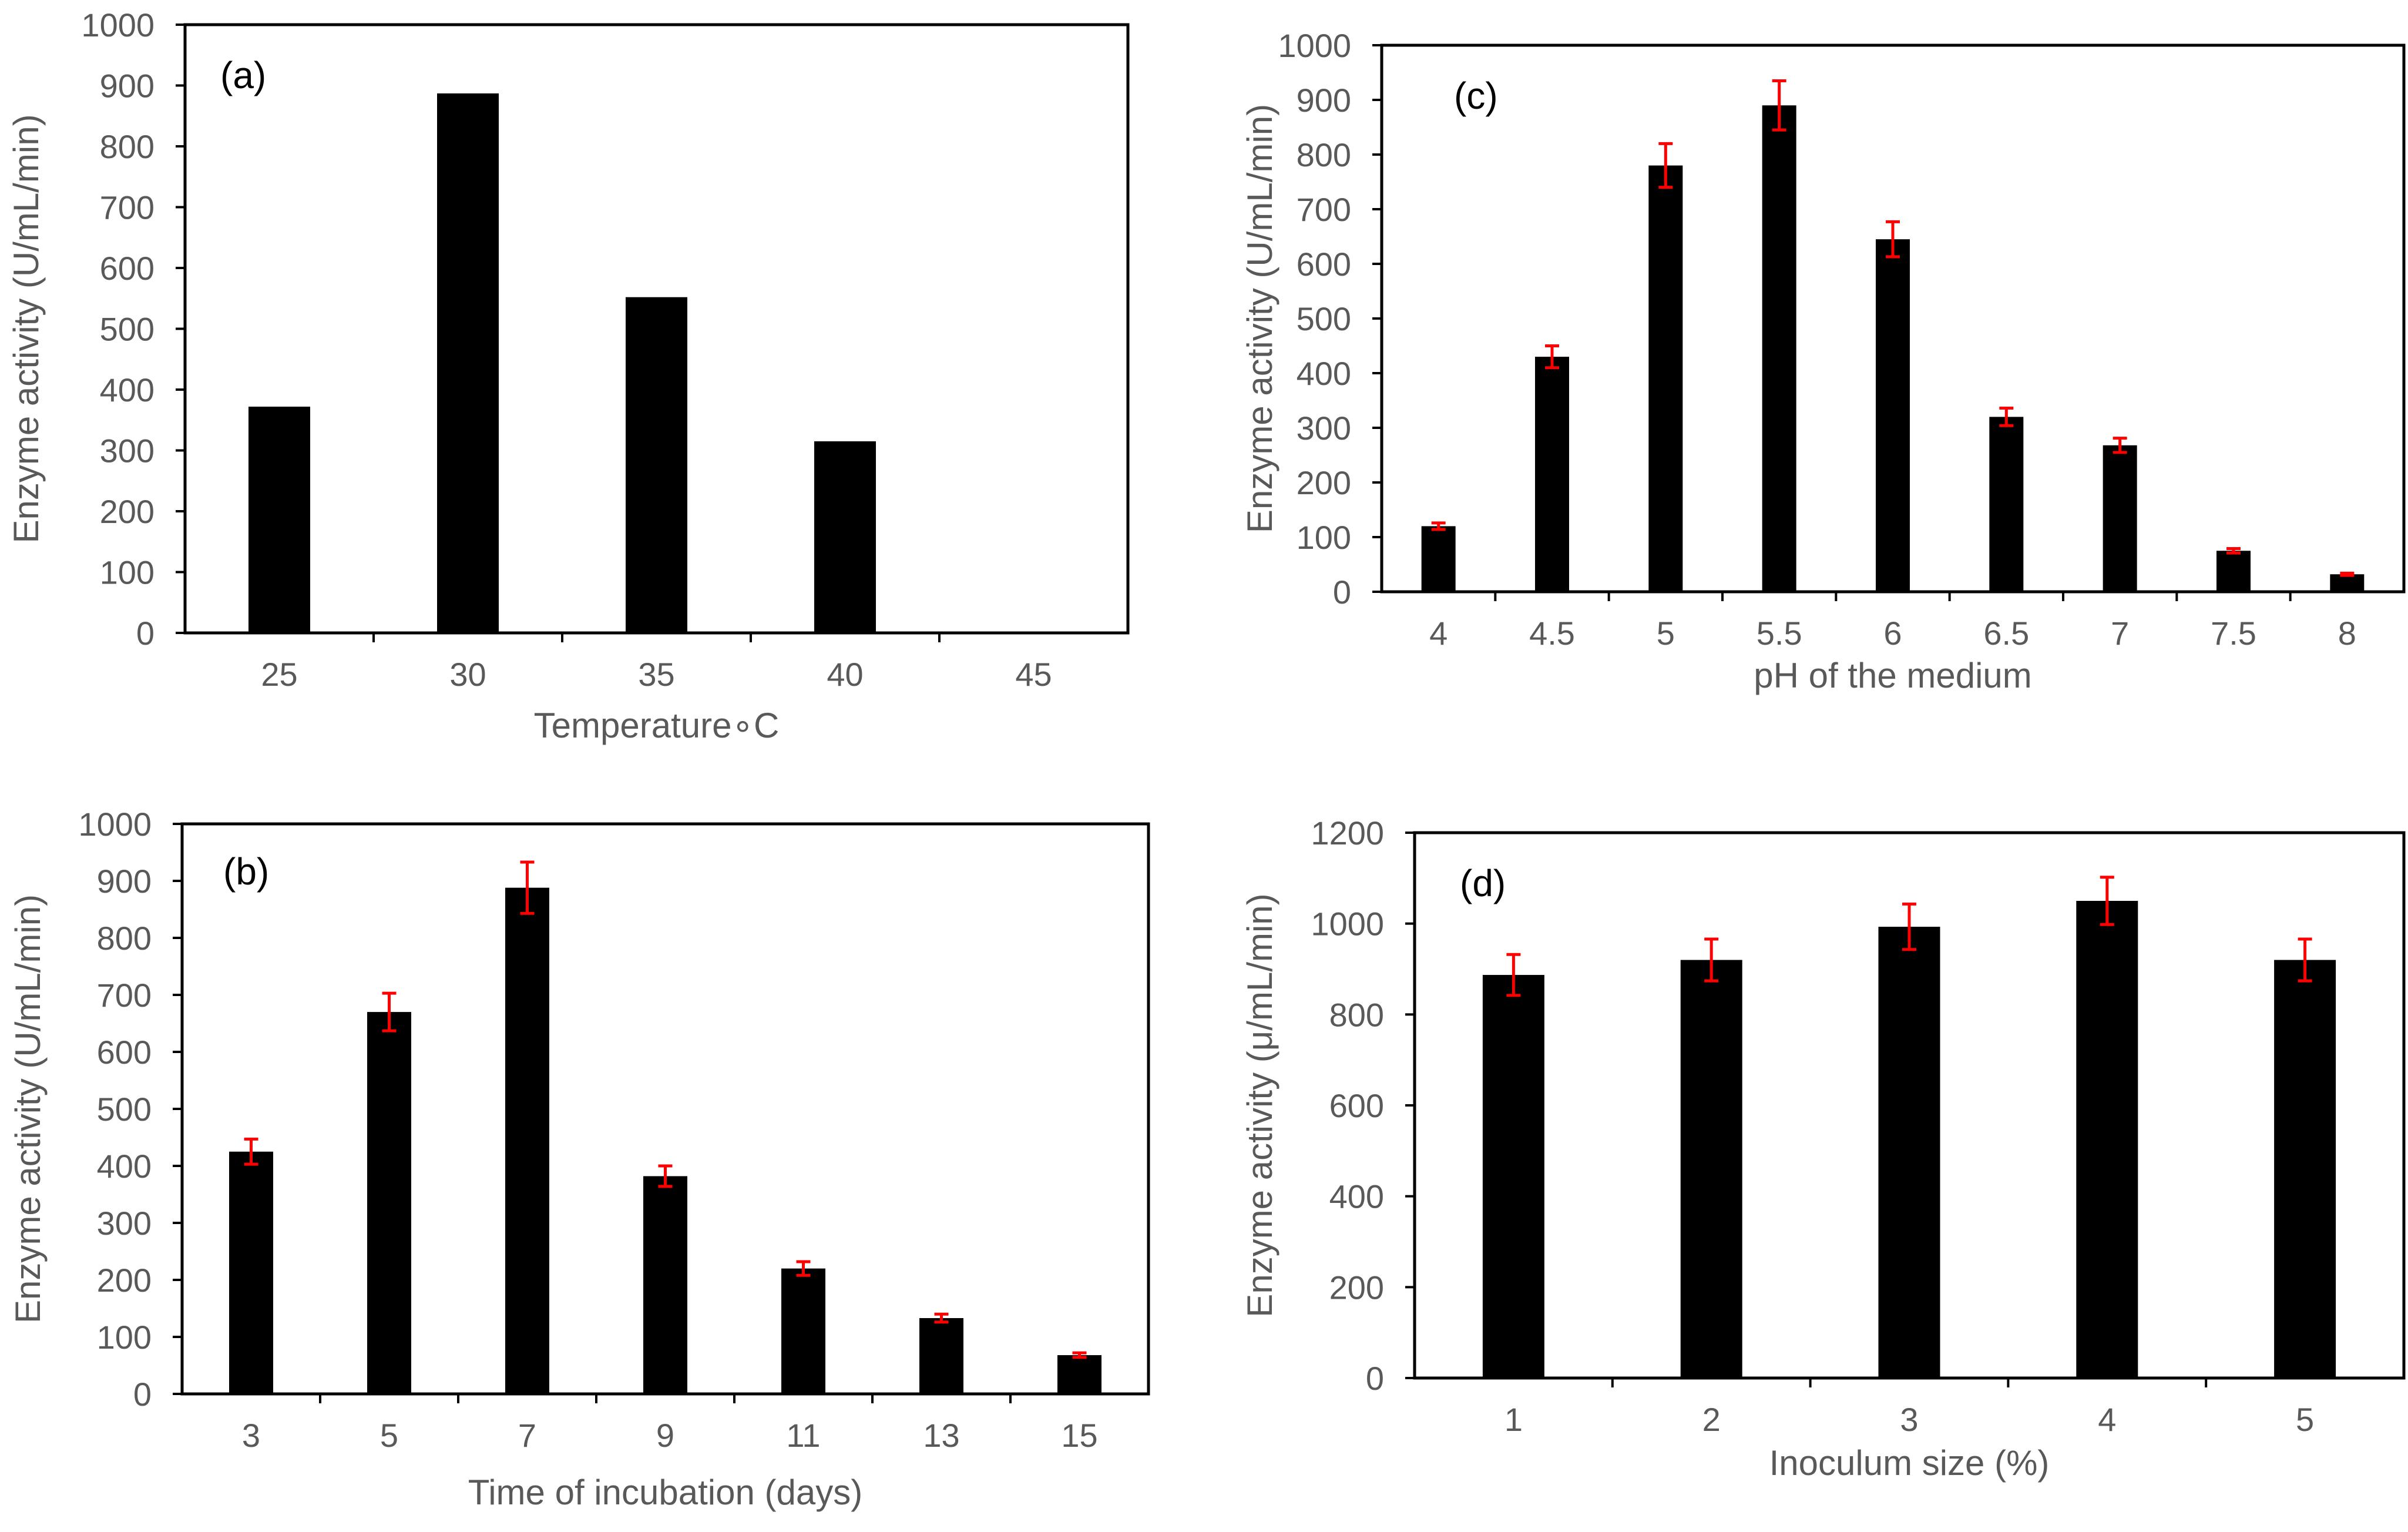 The width and height of the screenshot is (2408, 1532). Describe the element at coordinates (128, 511) in the screenshot. I see `y-tick-label: 200` at that location.